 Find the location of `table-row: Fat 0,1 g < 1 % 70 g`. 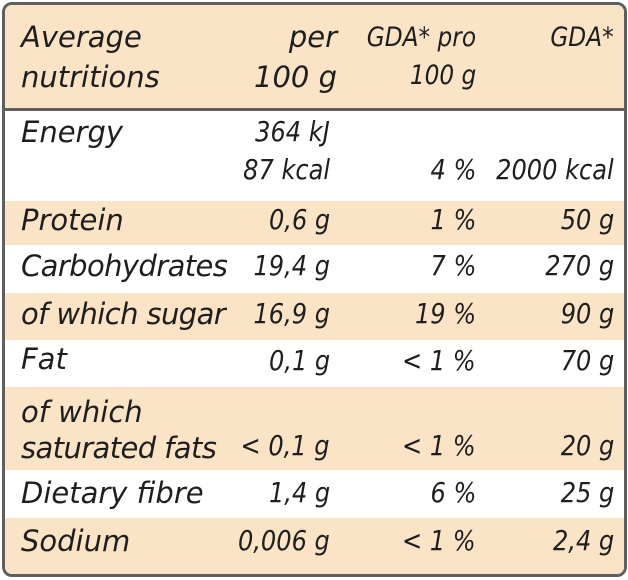

table-row: Fat 0,1 g < 1 % 70 g is located at coordinates (314, 363).